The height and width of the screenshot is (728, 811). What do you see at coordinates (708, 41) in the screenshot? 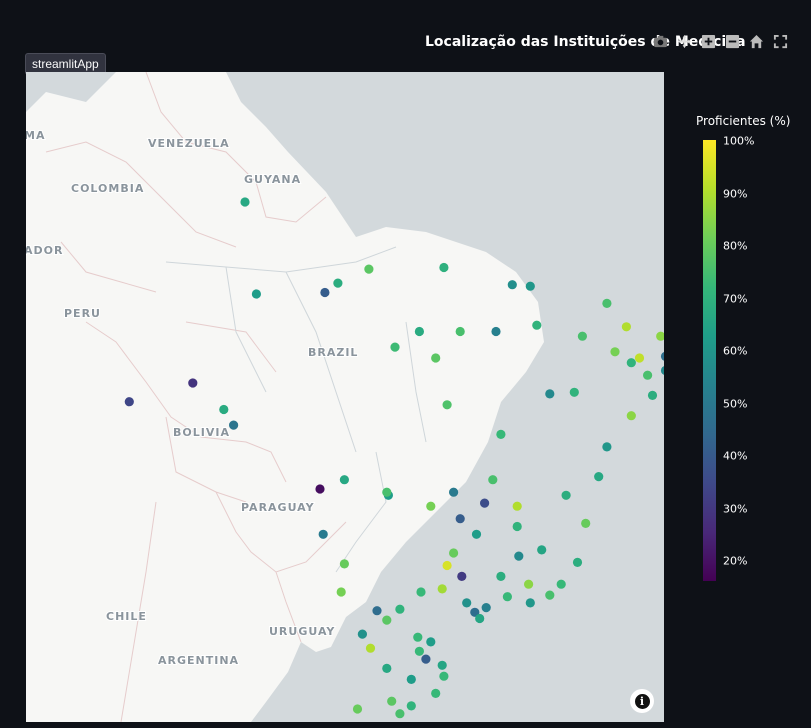
I see `zoom-in-icon` at bounding box center [708, 41].